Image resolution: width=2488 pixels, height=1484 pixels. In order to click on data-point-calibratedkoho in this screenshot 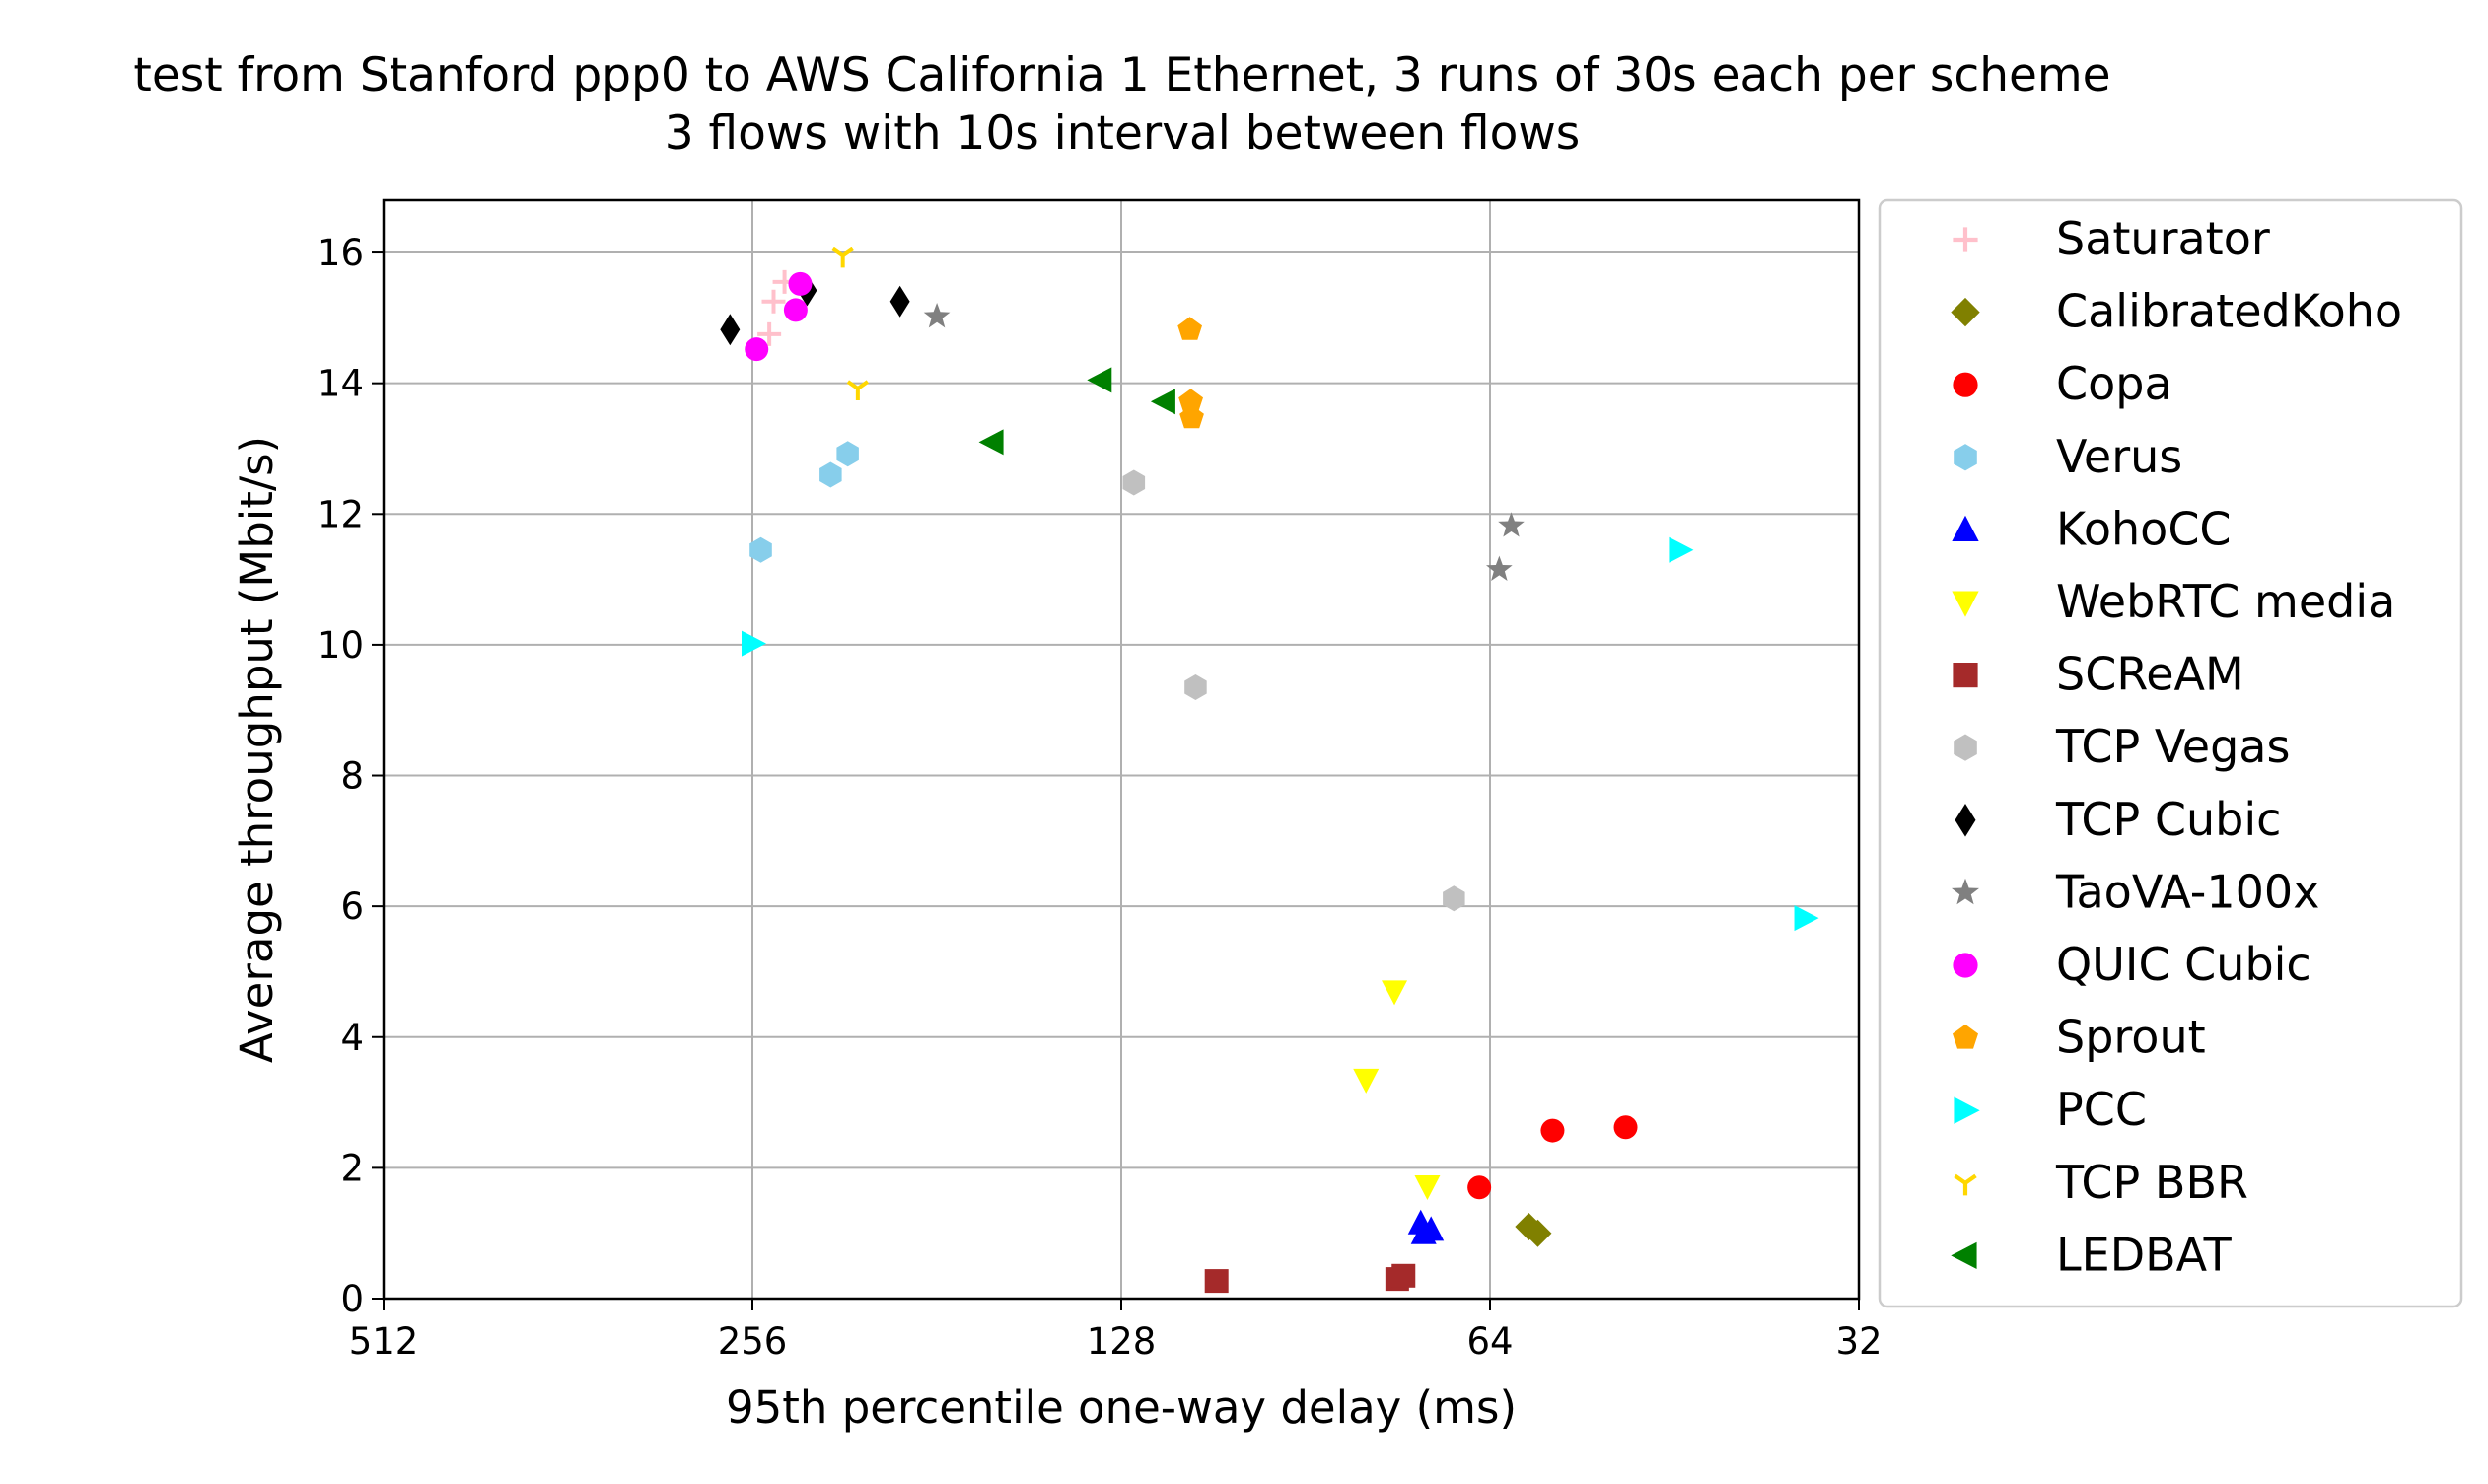, I will do `click(1538, 1233)`.